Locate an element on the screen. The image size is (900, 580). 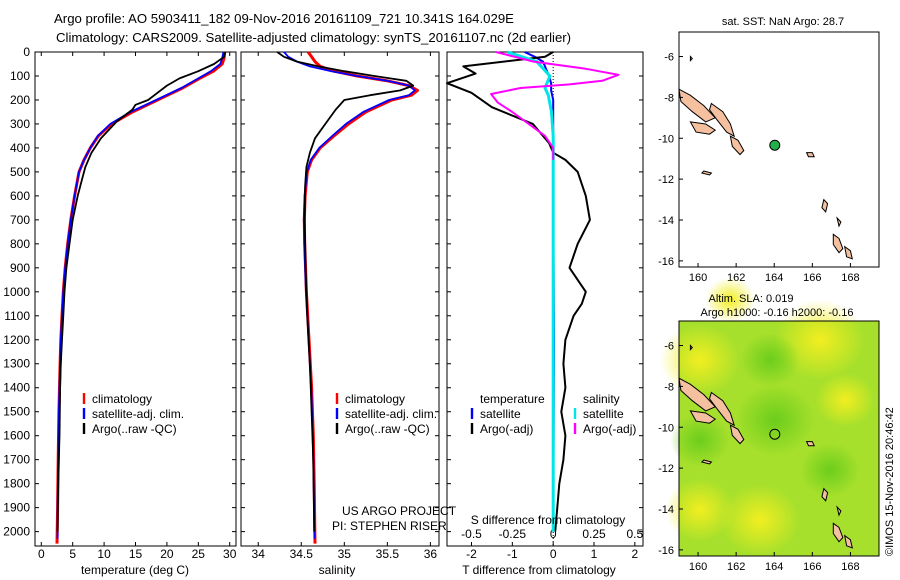
sst-map-panel: 160 162 164 166 168-6-8-10-12-14-16 is located at coordinates (769, 157).